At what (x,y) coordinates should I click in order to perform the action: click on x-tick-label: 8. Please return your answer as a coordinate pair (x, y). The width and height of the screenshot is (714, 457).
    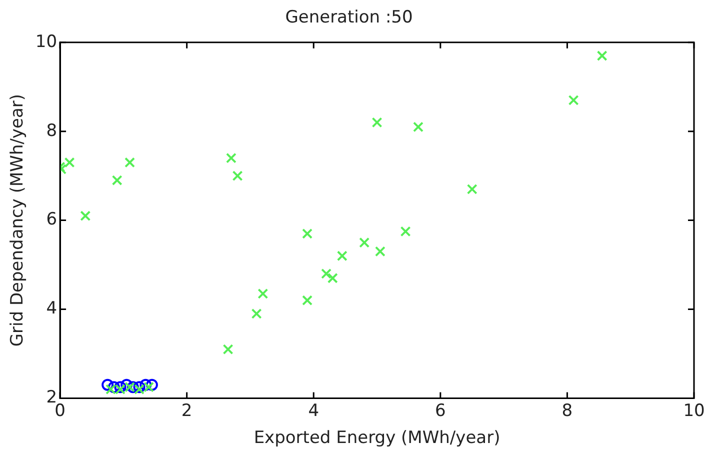
    Looking at the image, I should click on (567, 410).